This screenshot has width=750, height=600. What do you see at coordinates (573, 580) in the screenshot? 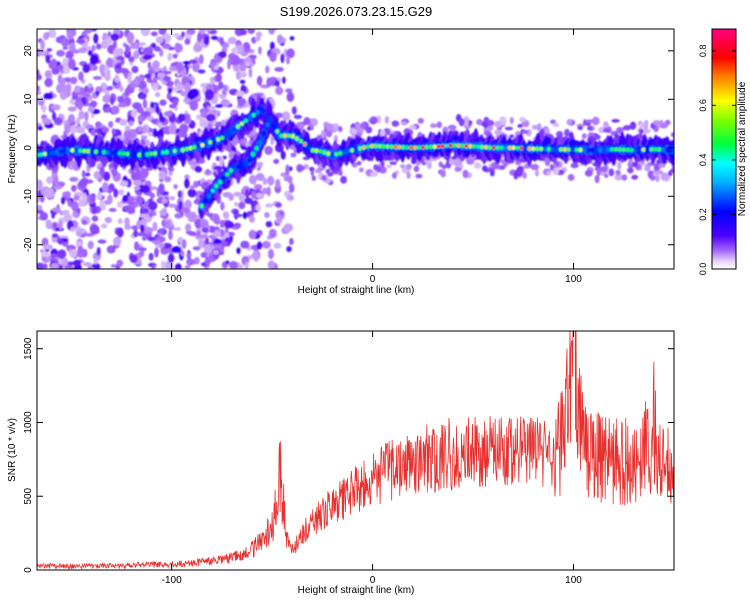
I see `x-tick-label: 100` at bounding box center [573, 580].